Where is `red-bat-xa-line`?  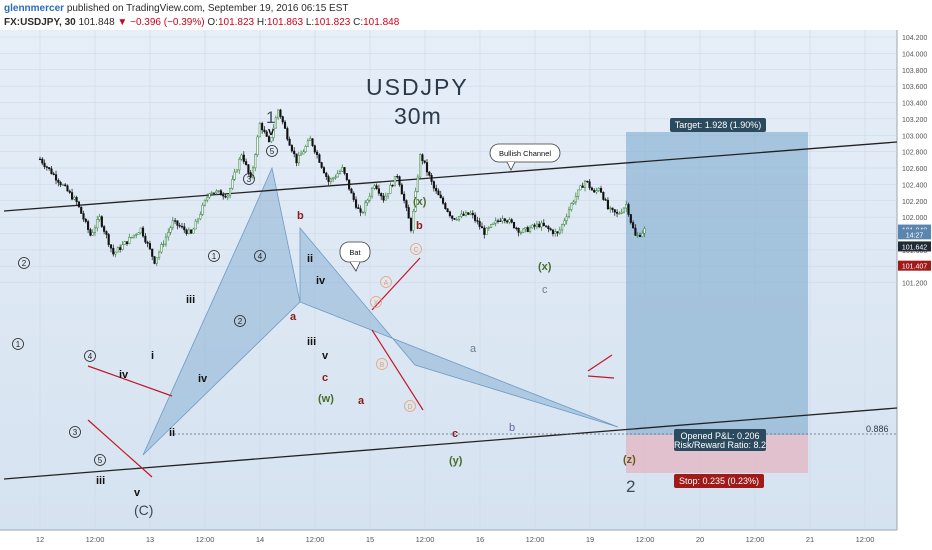
red-bat-xa-line is located at coordinates (396, 284).